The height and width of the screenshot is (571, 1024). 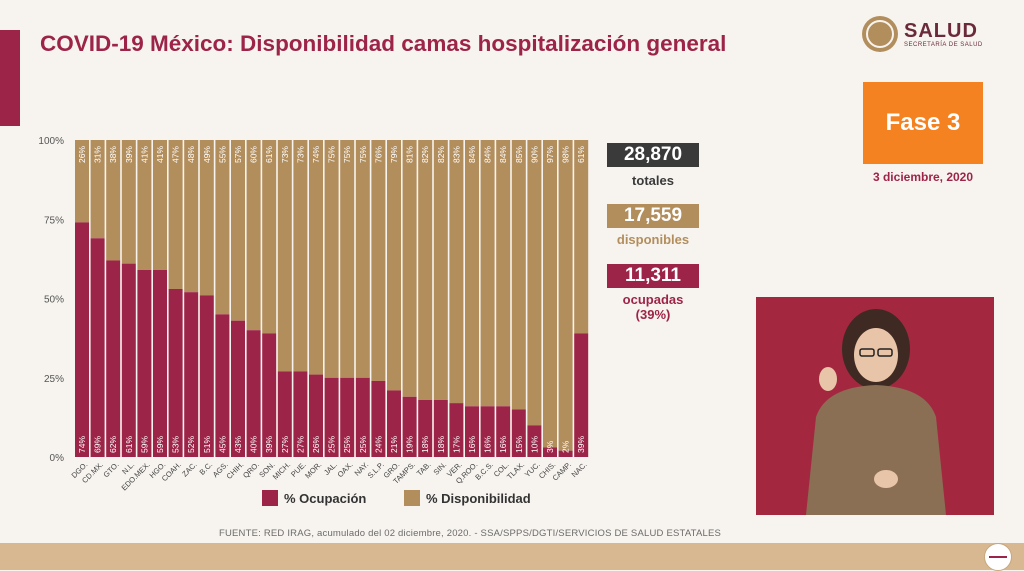 I want to click on data-label-ocupacion: 43%, so click(x=238, y=444).